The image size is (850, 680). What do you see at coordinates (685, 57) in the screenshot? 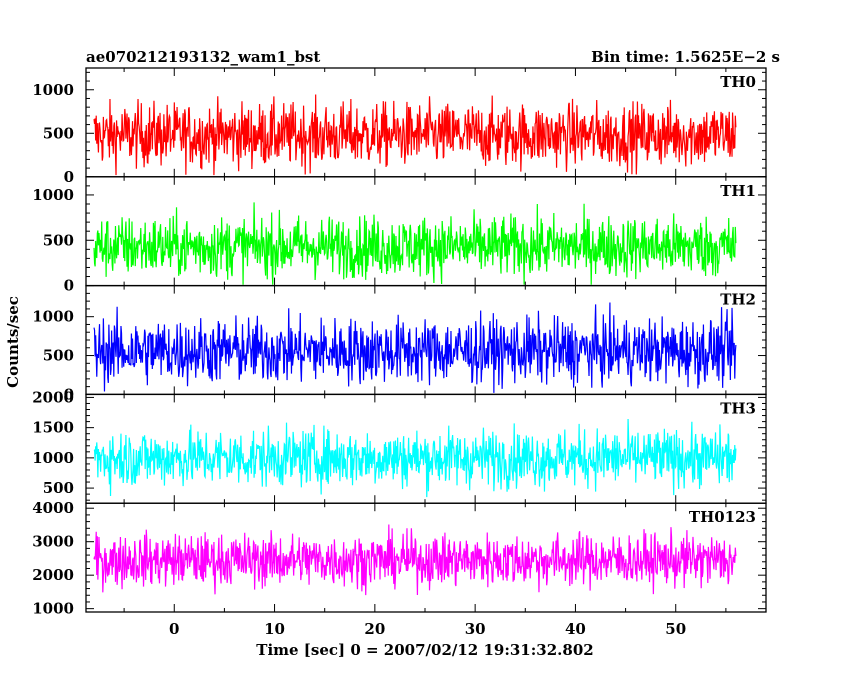
I see `plot-title-right: Bin time: 1.5625E−2 s` at bounding box center [685, 57].